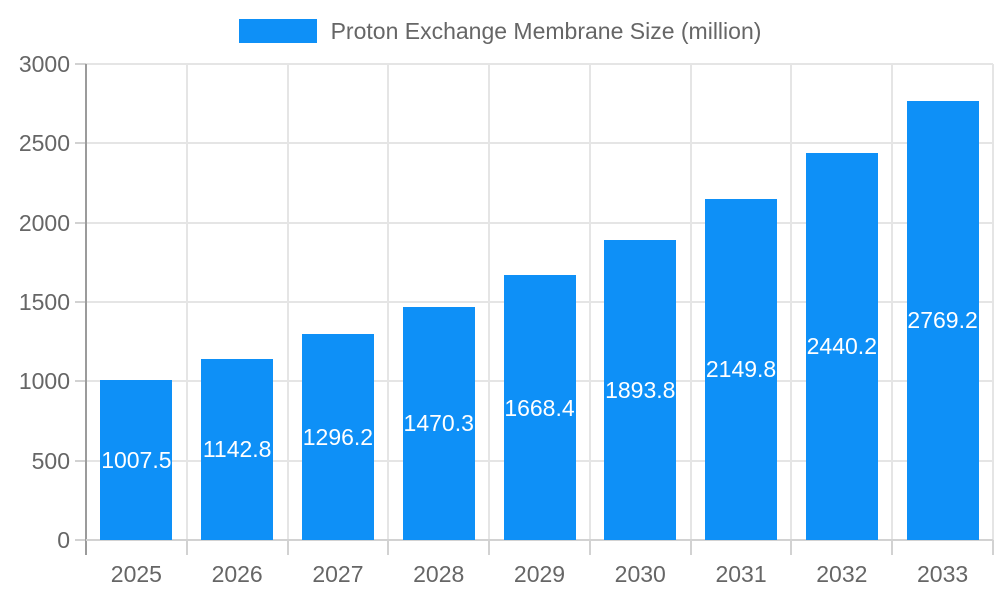 This screenshot has height=600, width=1000. I want to click on y-axis-tick-label: 1500, so click(44, 302).